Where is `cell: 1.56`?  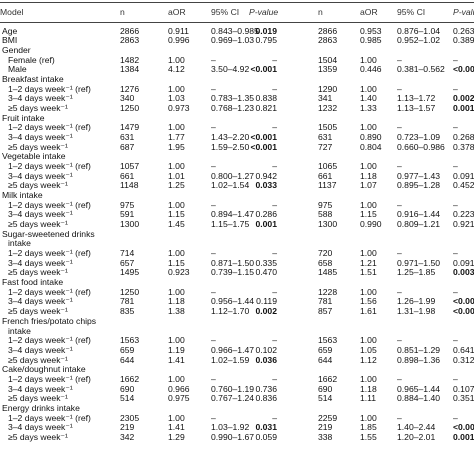
cell: 1.56 is located at coordinates (378, 302).